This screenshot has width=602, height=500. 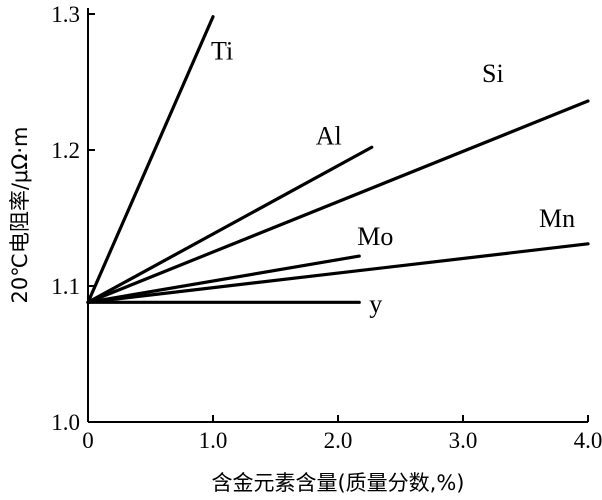 What do you see at coordinates (65, 422) in the screenshot?
I see `y-tick-label: 1.0` at bounding box center [65, 422].